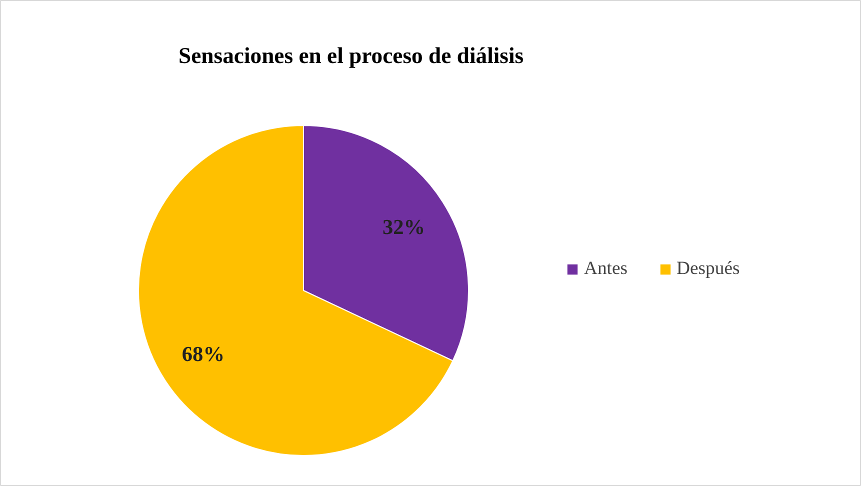  What do you see at coordinates (606, 269) in the screenshot?
I see `legend-label: Antes` at bounding box center [606, 269].